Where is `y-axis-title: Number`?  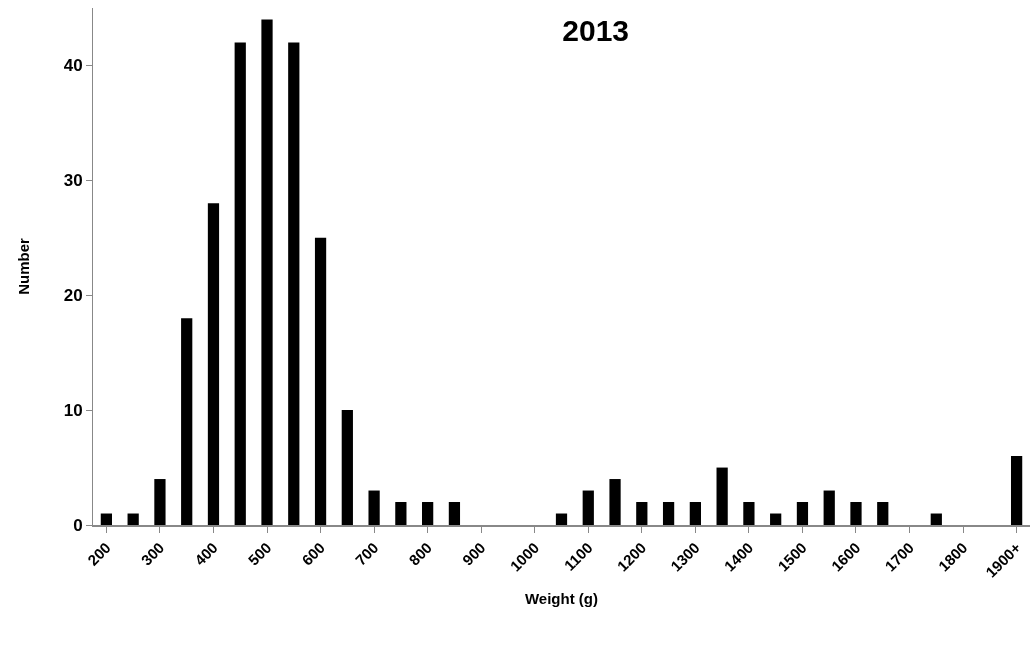 y-axis-title: Number is located at coordinates (23, 266).